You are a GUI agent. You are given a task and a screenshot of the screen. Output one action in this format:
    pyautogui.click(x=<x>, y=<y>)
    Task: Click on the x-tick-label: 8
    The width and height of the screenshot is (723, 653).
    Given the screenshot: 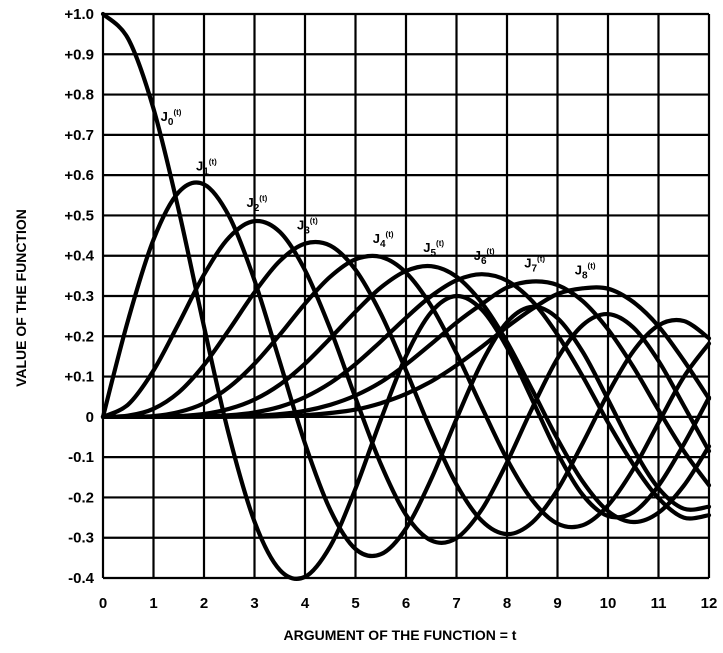 What is the action you would take?
    pyautogui.click(x=507, y=603)
    